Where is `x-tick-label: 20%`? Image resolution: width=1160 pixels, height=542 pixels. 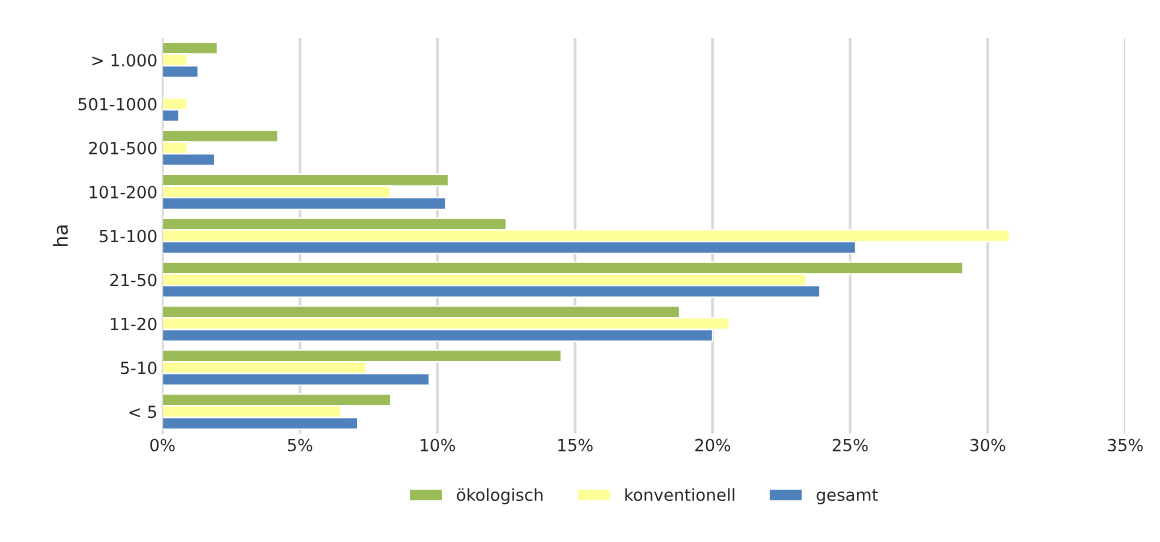 x-tick-label: 20% is located at coordinates (713, 445).